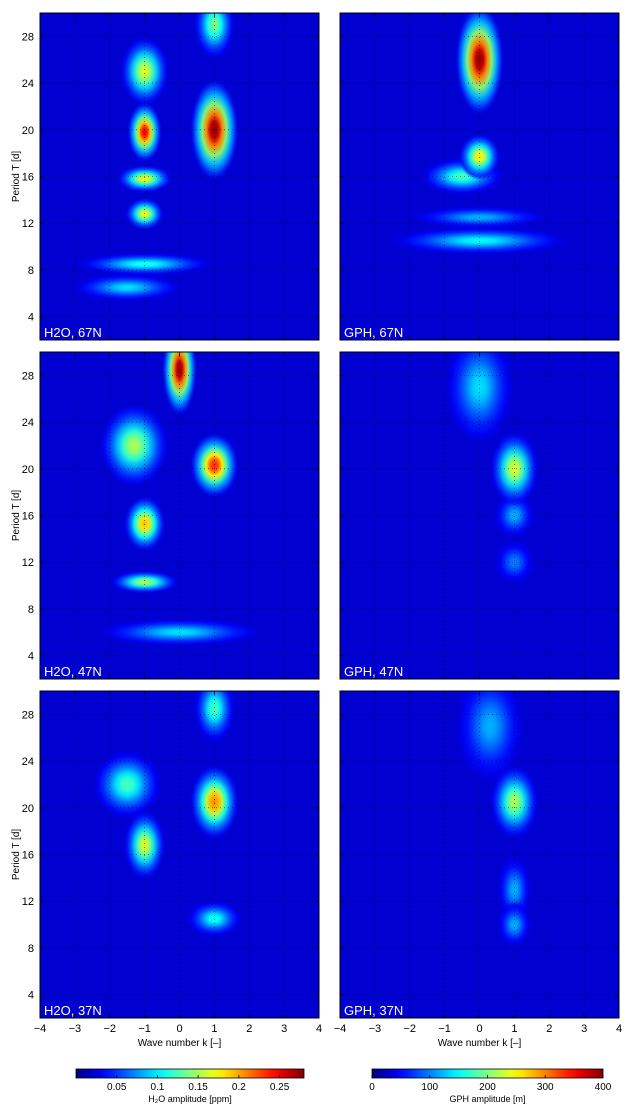 The image size is (627, 1109). Describe the element at coordinates (373, 671) in the screenshot. I see `panel-label: GPH, 47N` at that location.